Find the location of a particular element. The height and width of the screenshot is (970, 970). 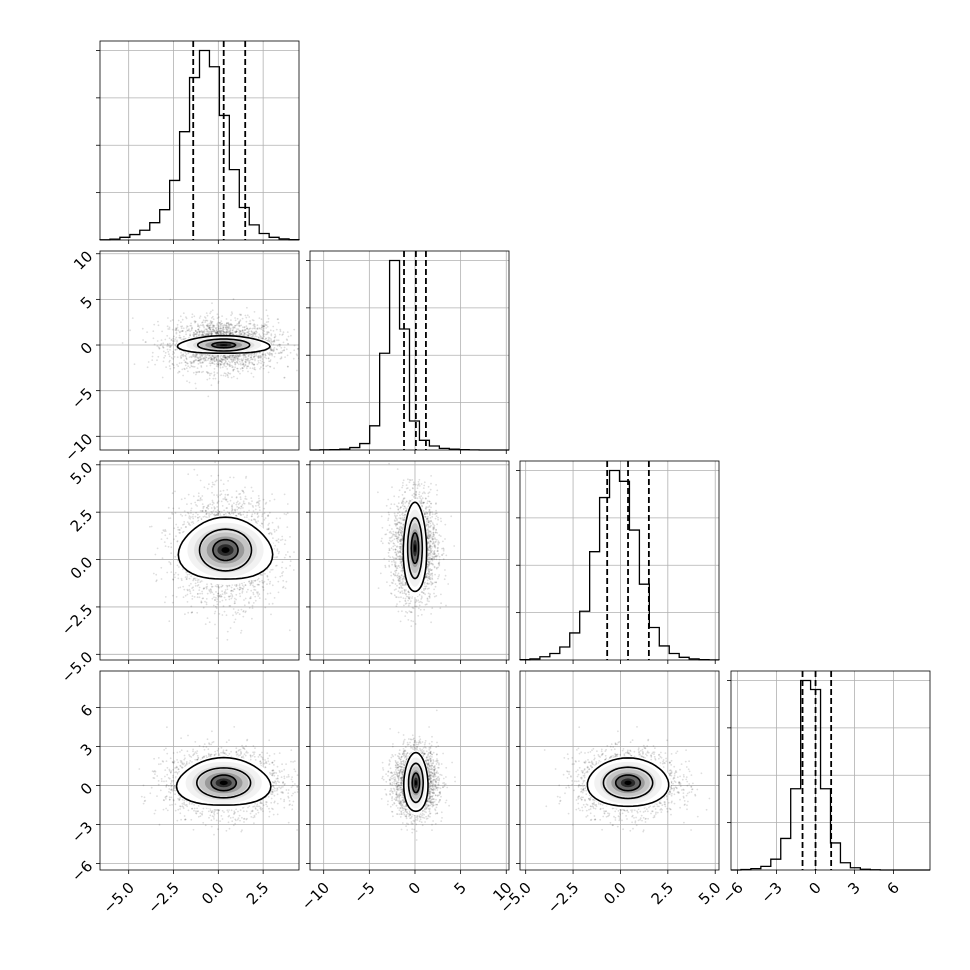

hist-panel-0-histogram is located at coordinates (199, 145).